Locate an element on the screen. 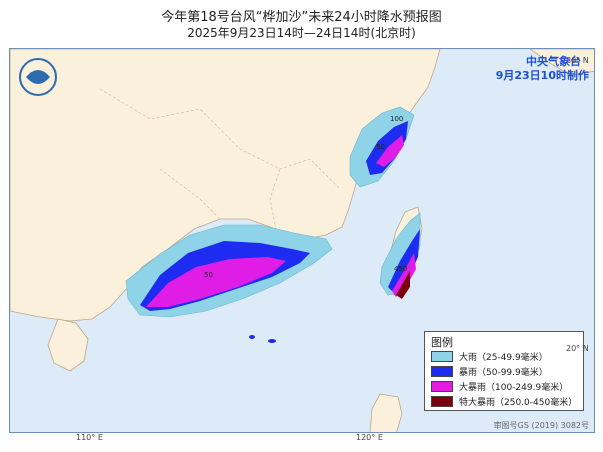  contour-label-taiwan: 450 is located at coordinates (400, 269).